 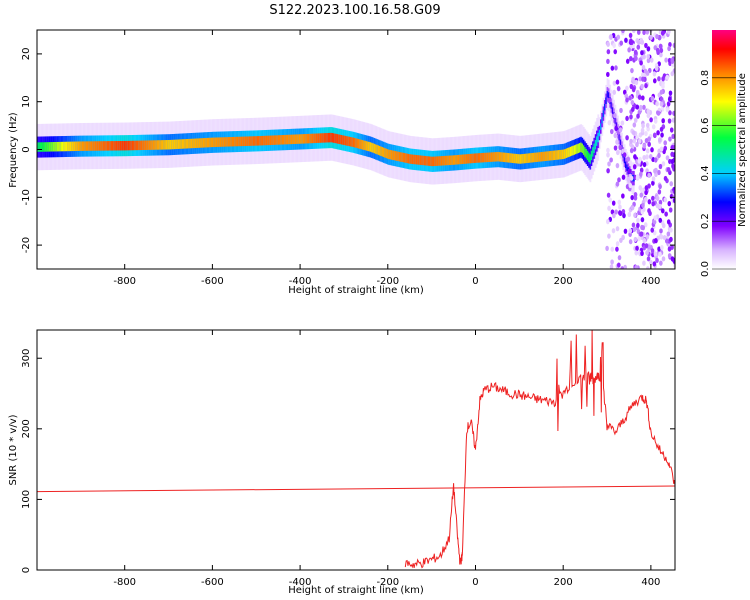 I want to click on spectrogram-x-tick-label: -600, so click(x=212, y=281).